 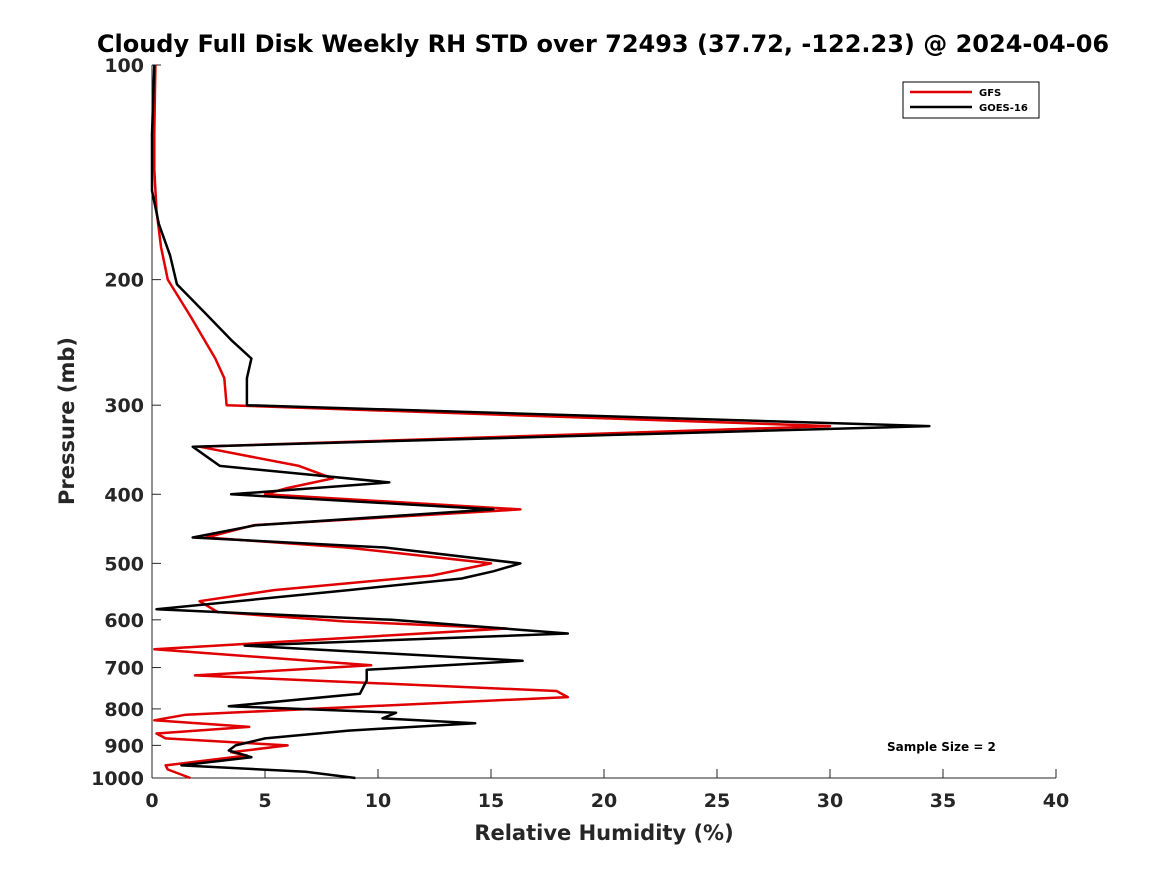 I want to click on y-tick-label: 600, so click(x=124, y=621).